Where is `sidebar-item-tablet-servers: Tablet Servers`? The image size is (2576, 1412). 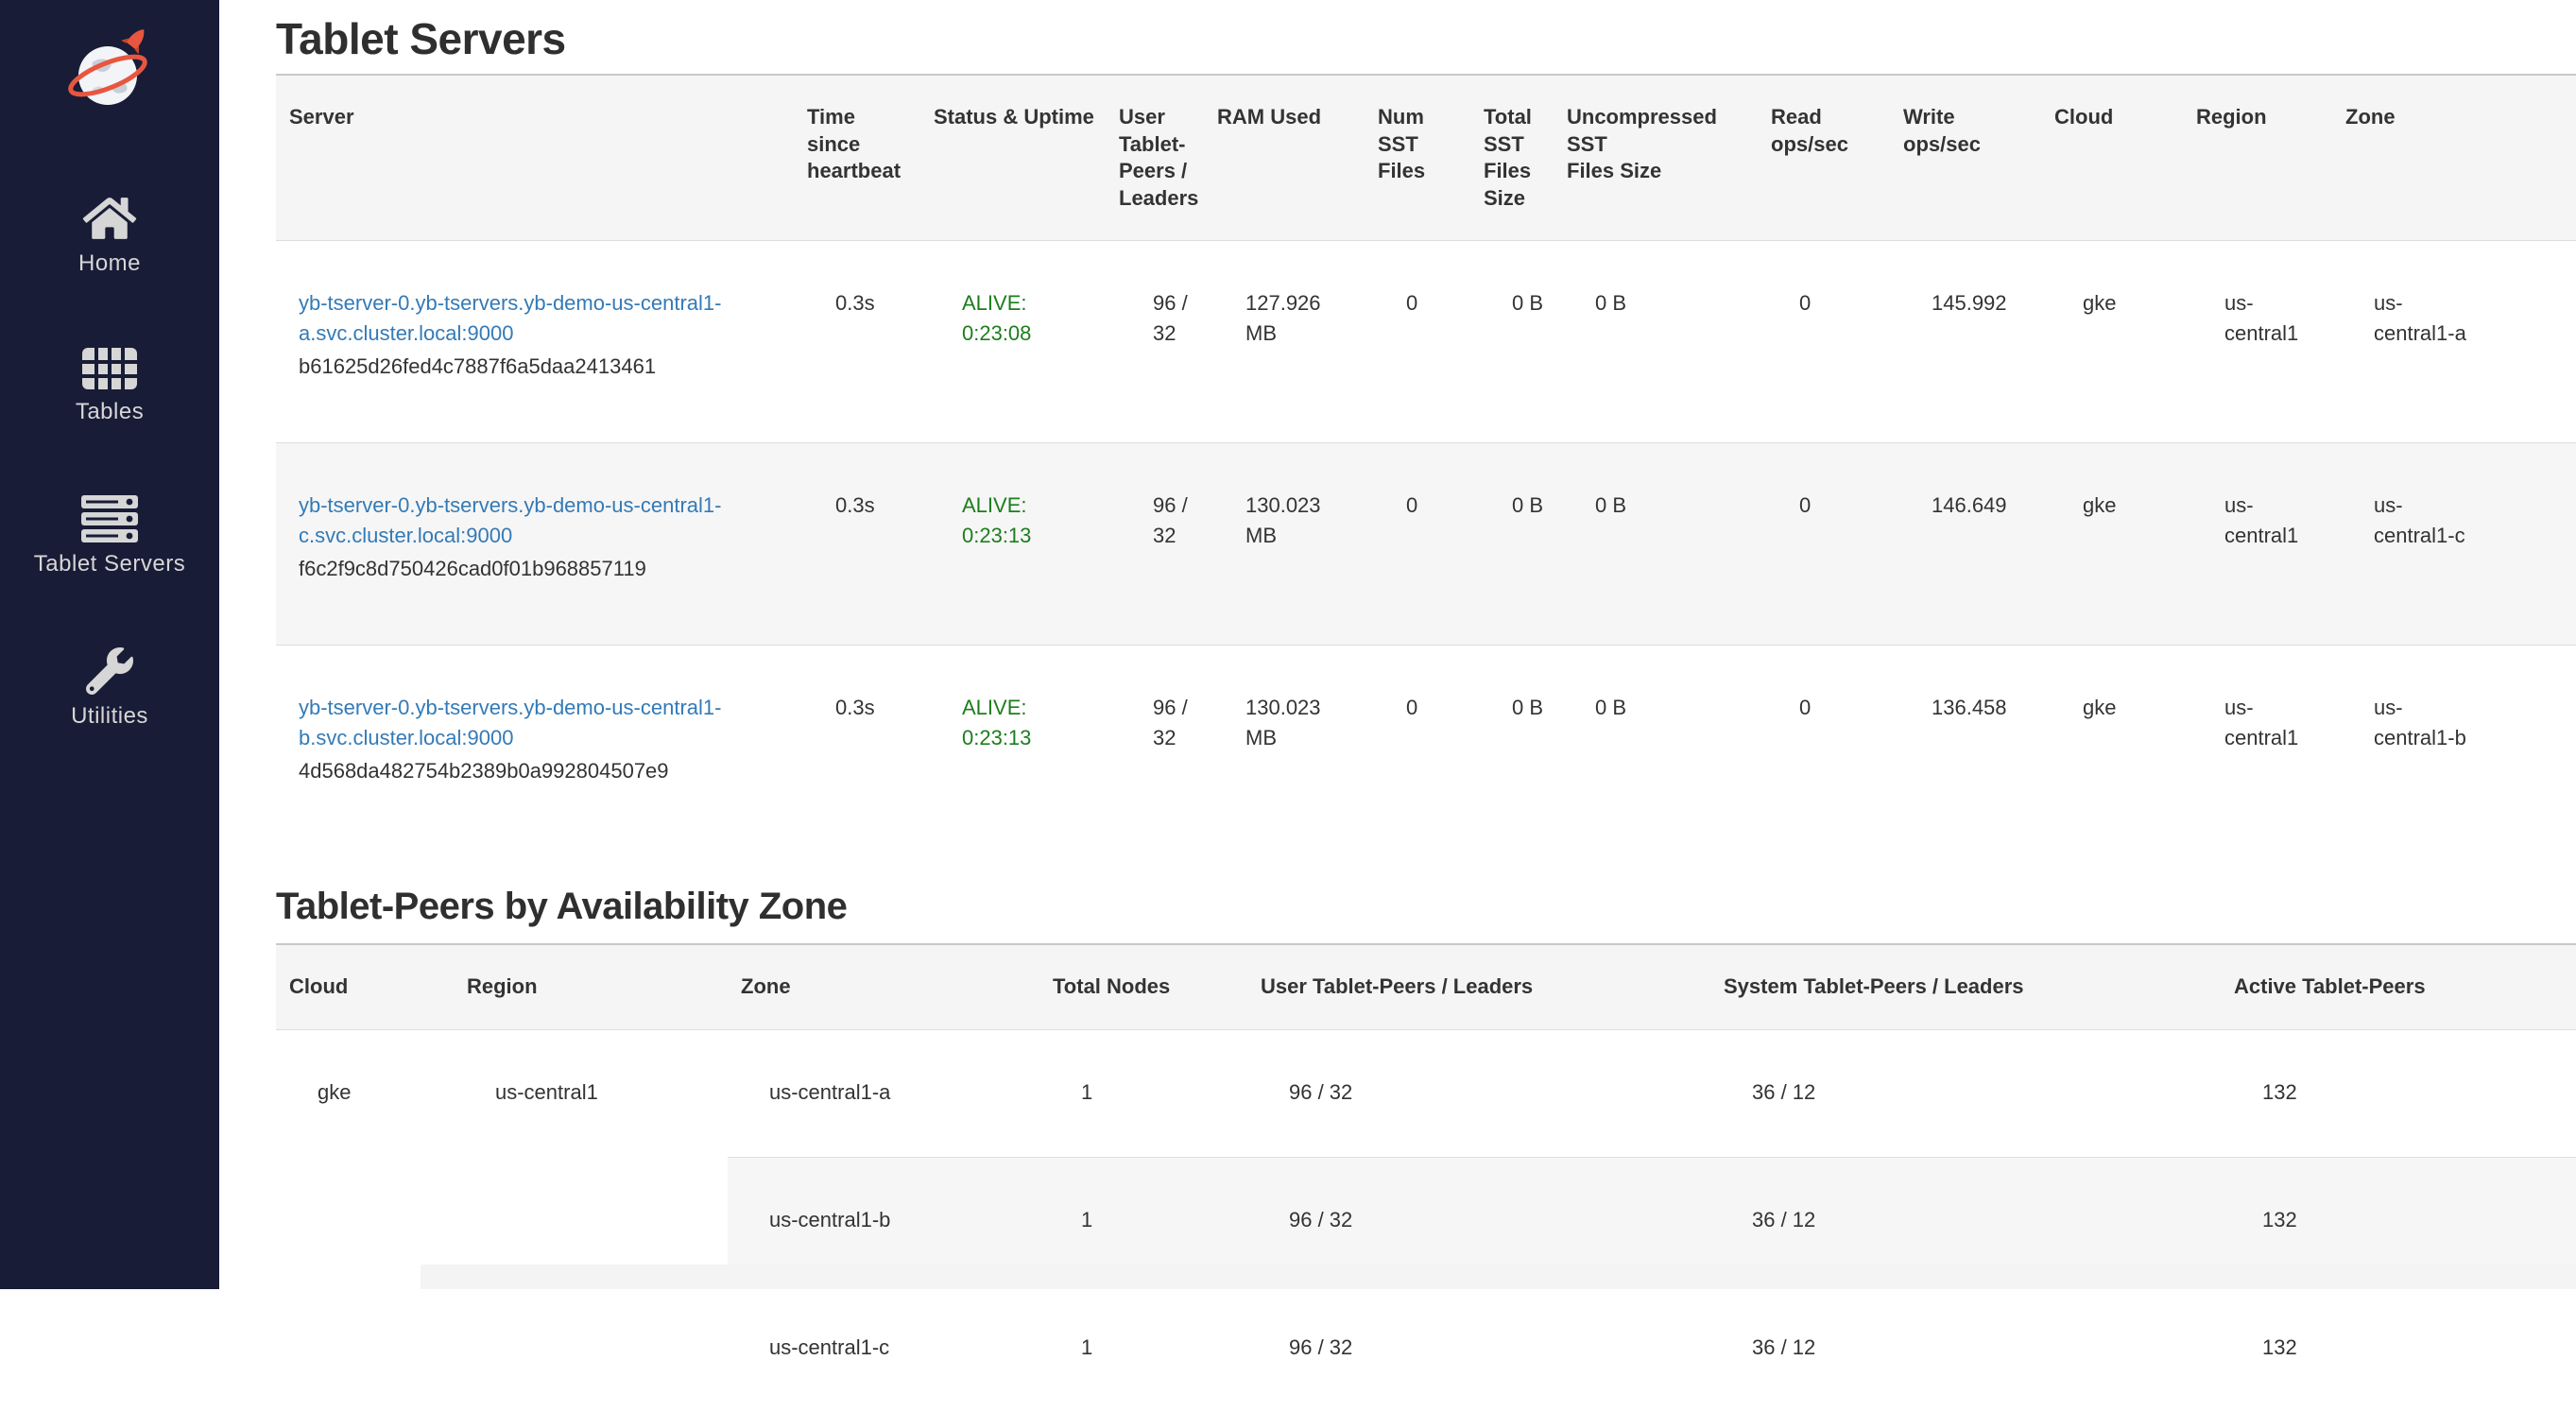
sidebar-item-tablet-servers: Tablet Servers is located at coordinates (109, 536).